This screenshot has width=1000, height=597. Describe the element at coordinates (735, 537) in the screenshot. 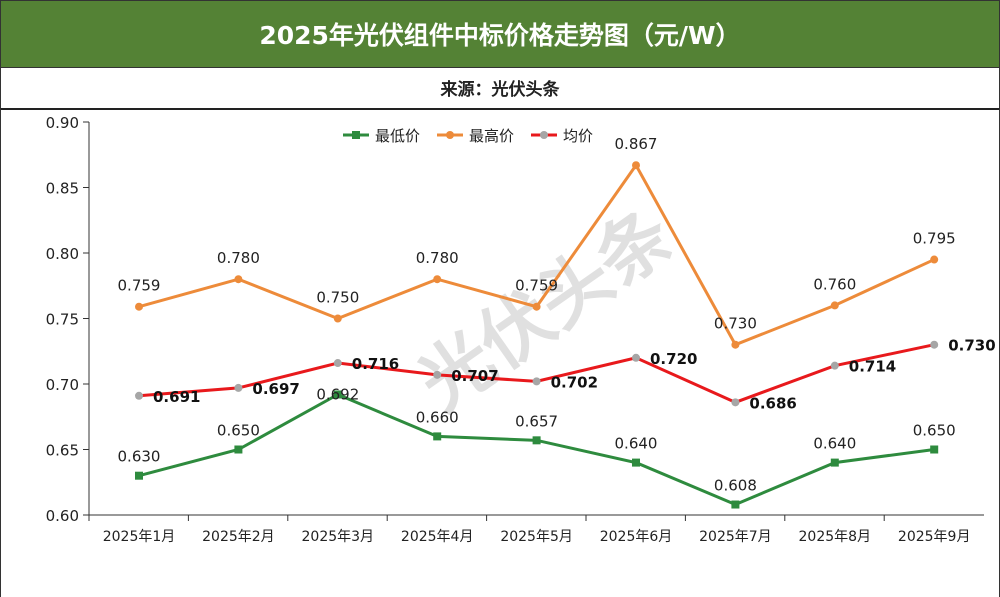

I see `x-tick-label: 2025年7月` at that location.